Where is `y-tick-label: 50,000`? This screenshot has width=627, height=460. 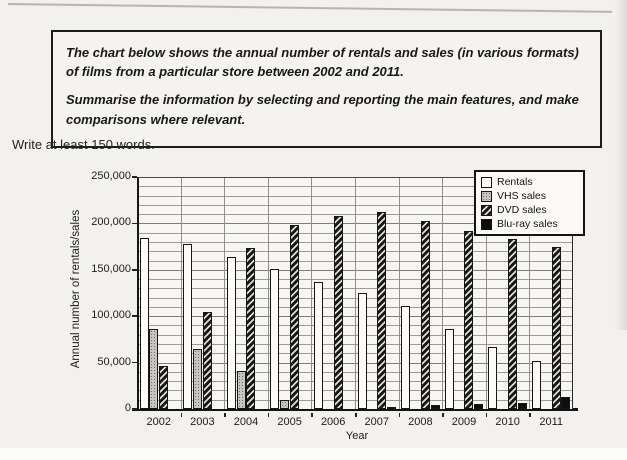 y-tick-label: 50,000 is located at coordinates (114, 361).